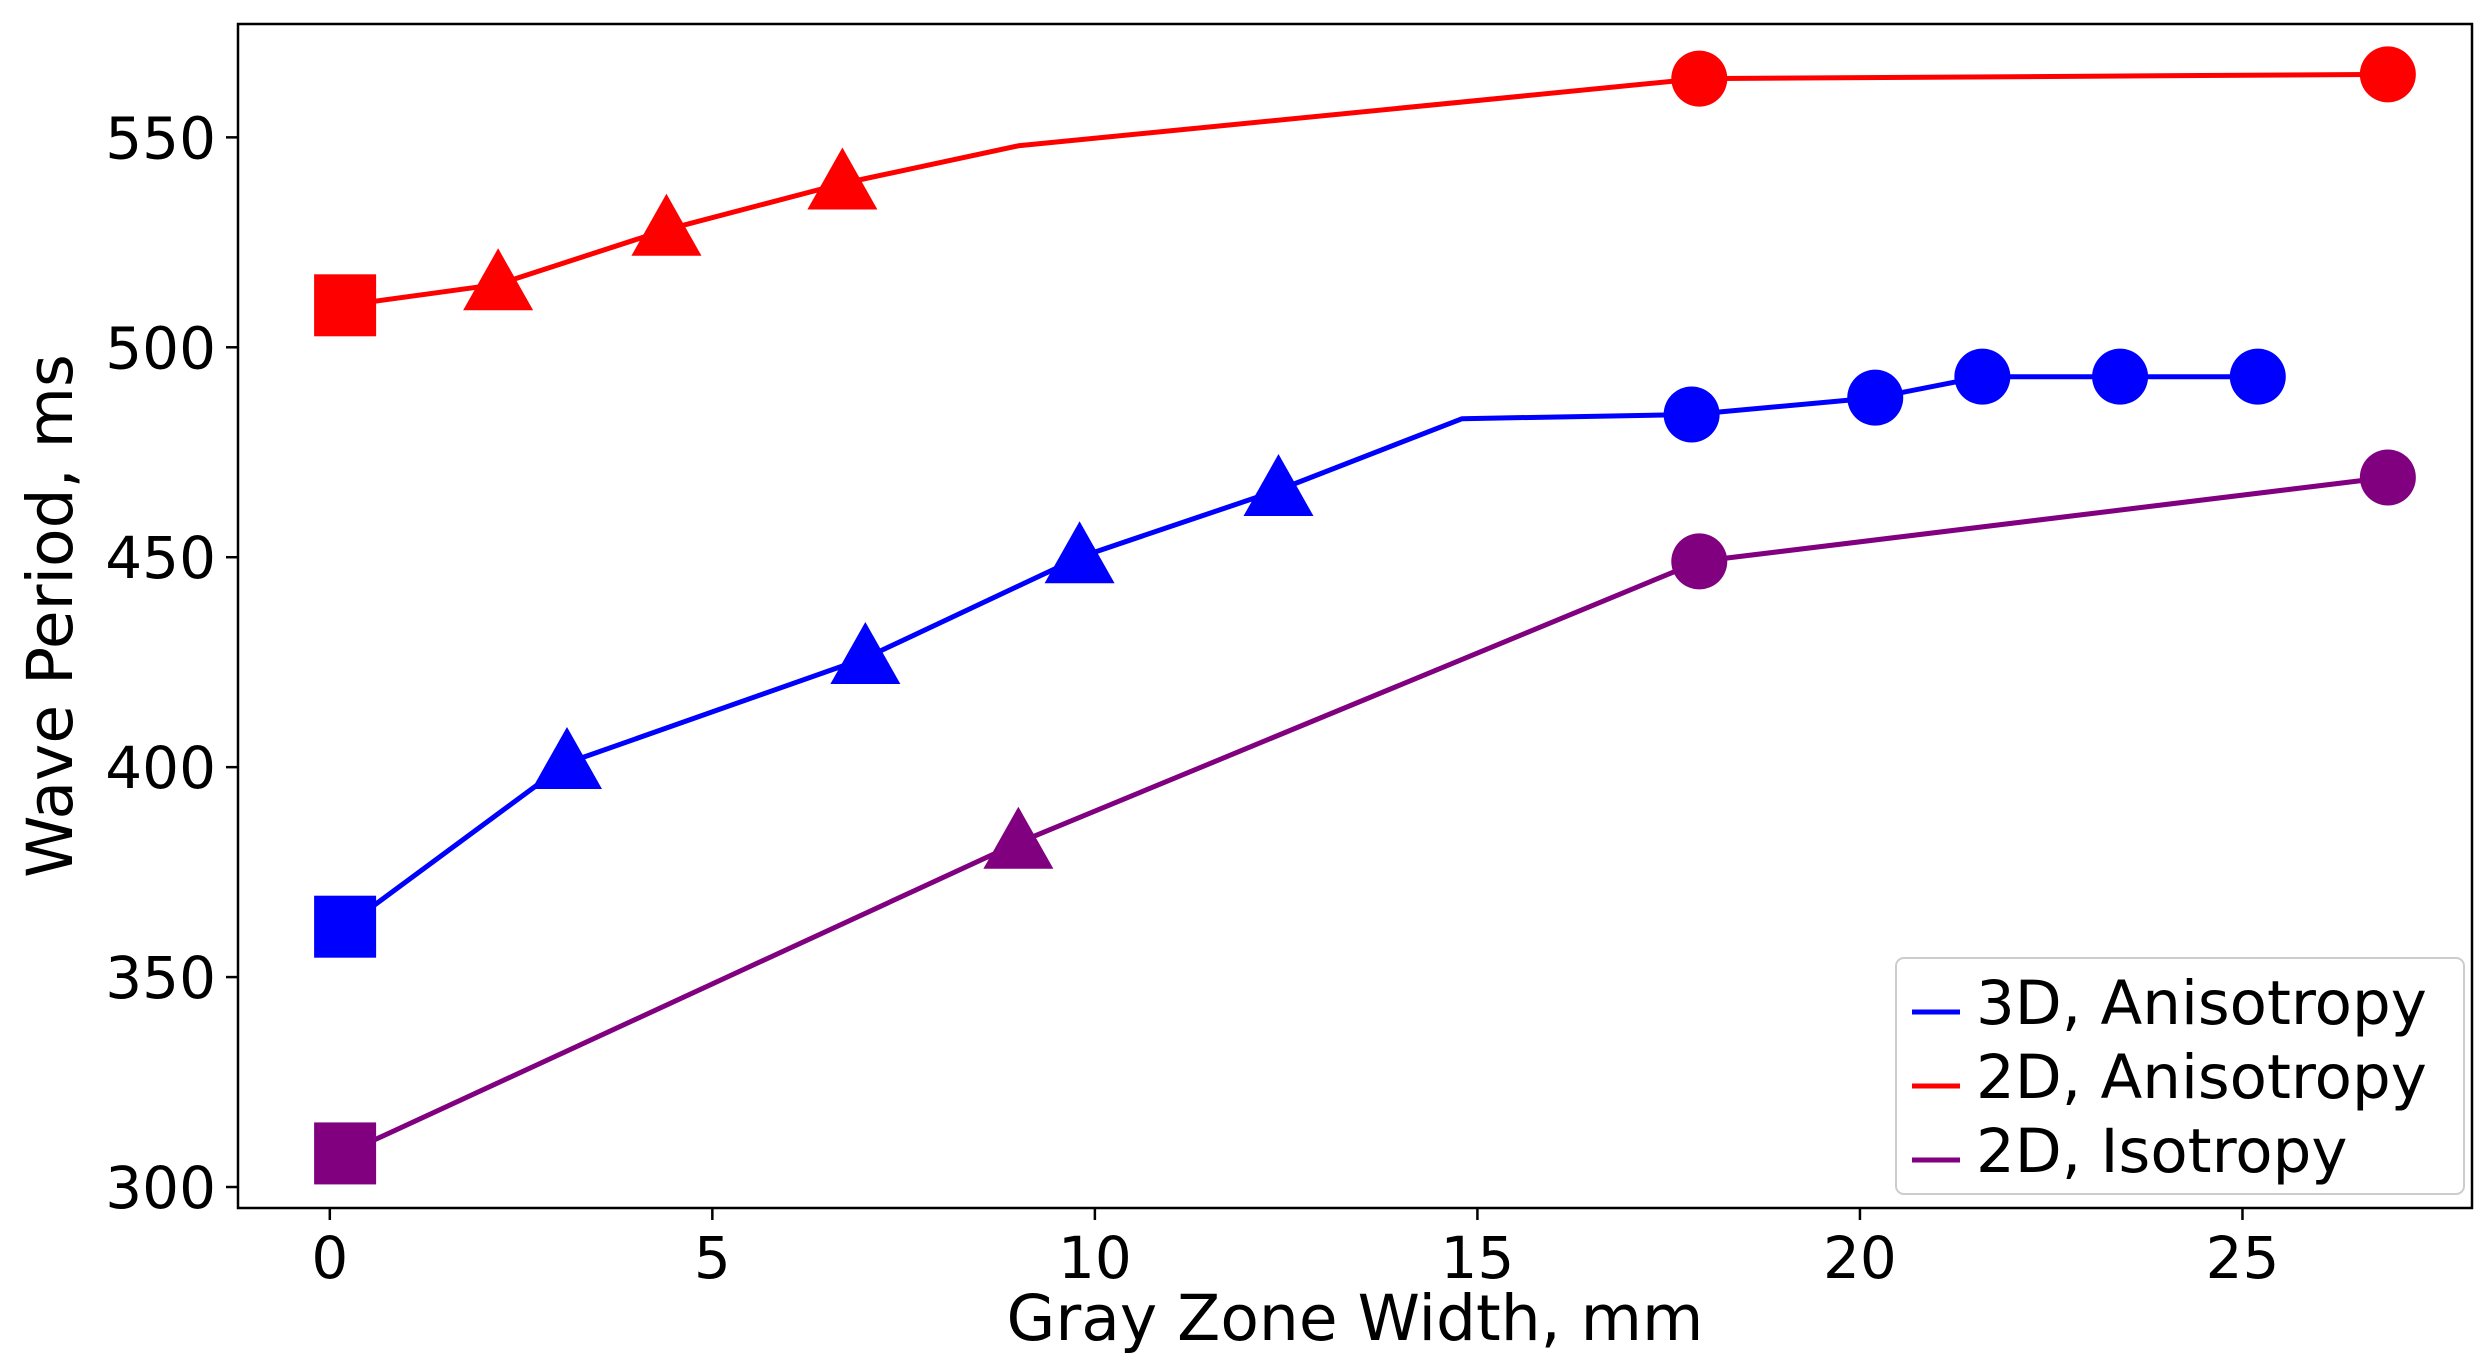 The width and height of the screenshot is (2492, 1372). Describe the element at coordinates (1478, 1258) in the screenshot. I see `x-tick-label: 15` at that location.